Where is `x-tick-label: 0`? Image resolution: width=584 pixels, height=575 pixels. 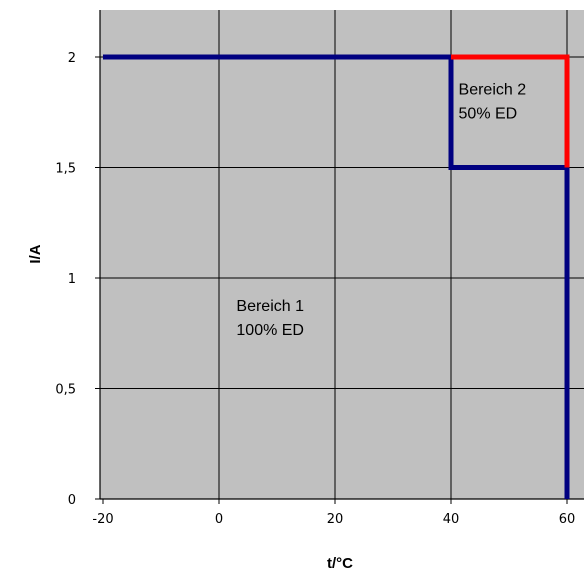 x-tick-label: 0 is located at coordinates (219, 519).